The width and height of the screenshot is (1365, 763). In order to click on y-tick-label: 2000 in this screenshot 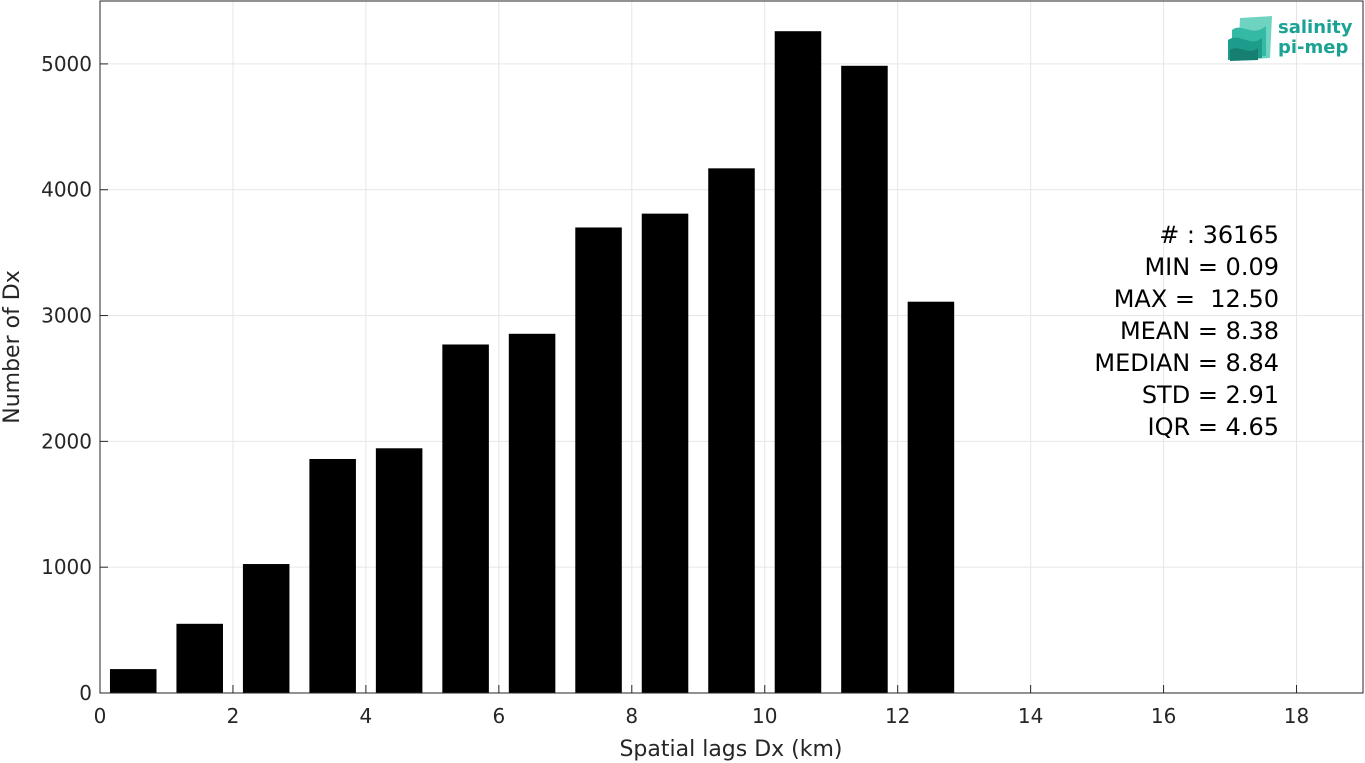, I will do `click(66, 441)`.